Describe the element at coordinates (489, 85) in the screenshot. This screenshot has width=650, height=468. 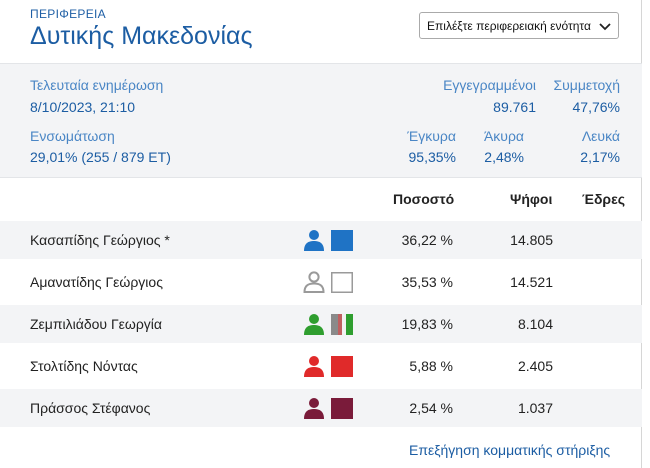
I see `registered-label: Εγγεγραμμένοι` at that location.